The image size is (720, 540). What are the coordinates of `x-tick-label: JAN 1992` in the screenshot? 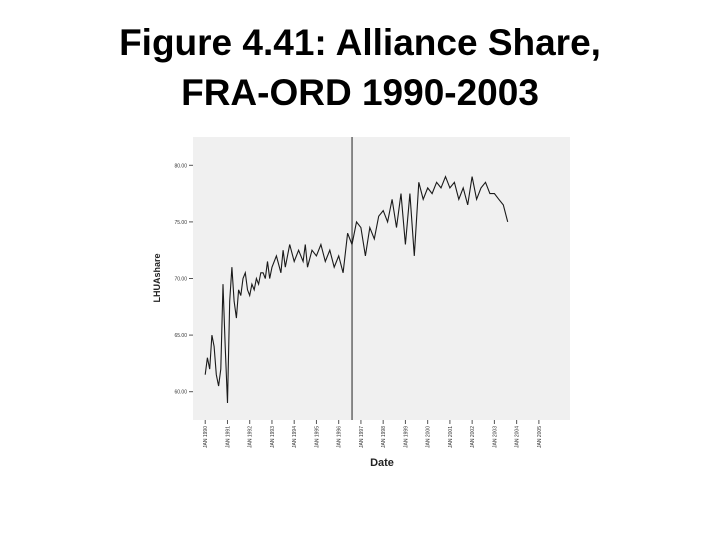 It's located at (251, 437).